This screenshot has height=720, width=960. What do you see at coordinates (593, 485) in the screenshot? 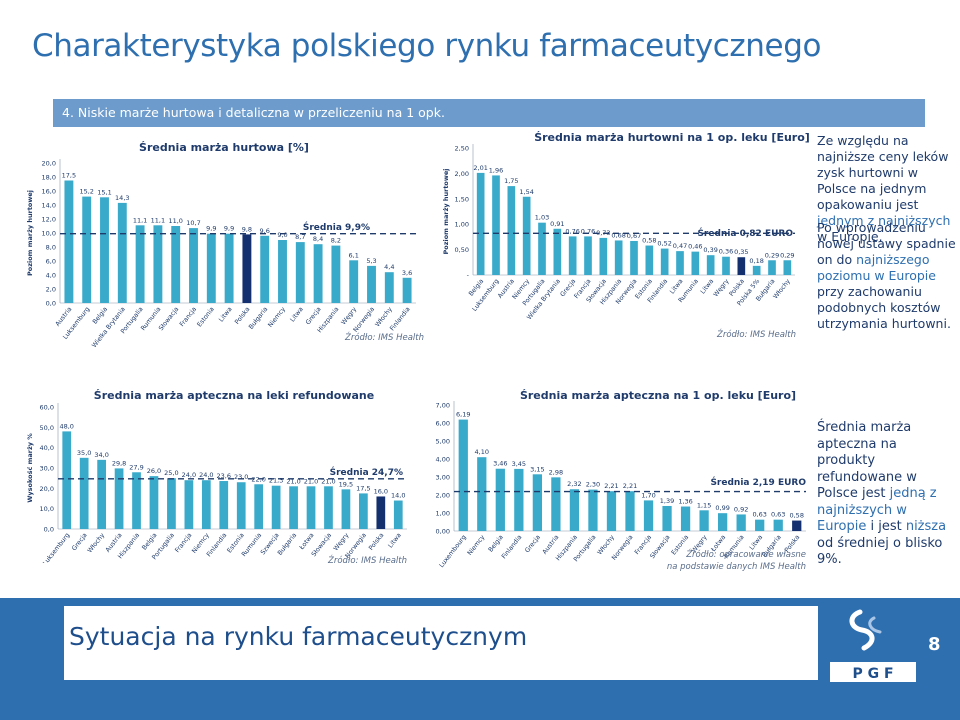
I see `data-label: 2,30` at bounding box center [593, 485].